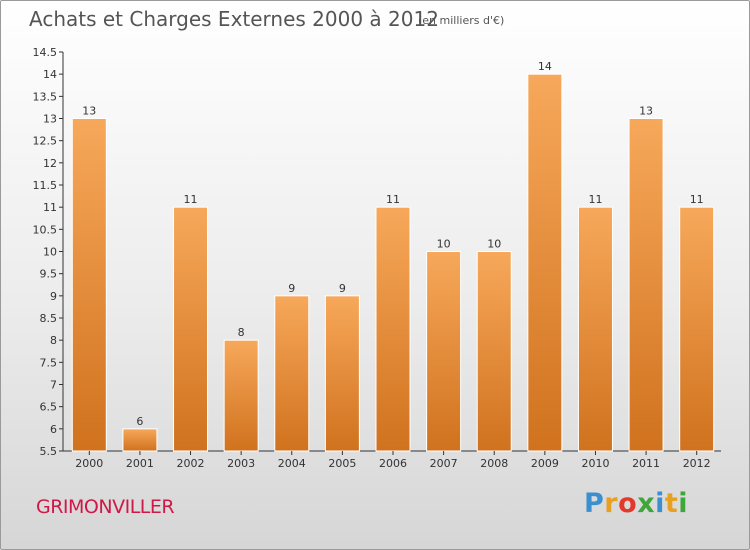  What do you see at coordinates (50, 163) in the screenshot?
I see `y-tick-label: 12` at bounding box center [50, 163].